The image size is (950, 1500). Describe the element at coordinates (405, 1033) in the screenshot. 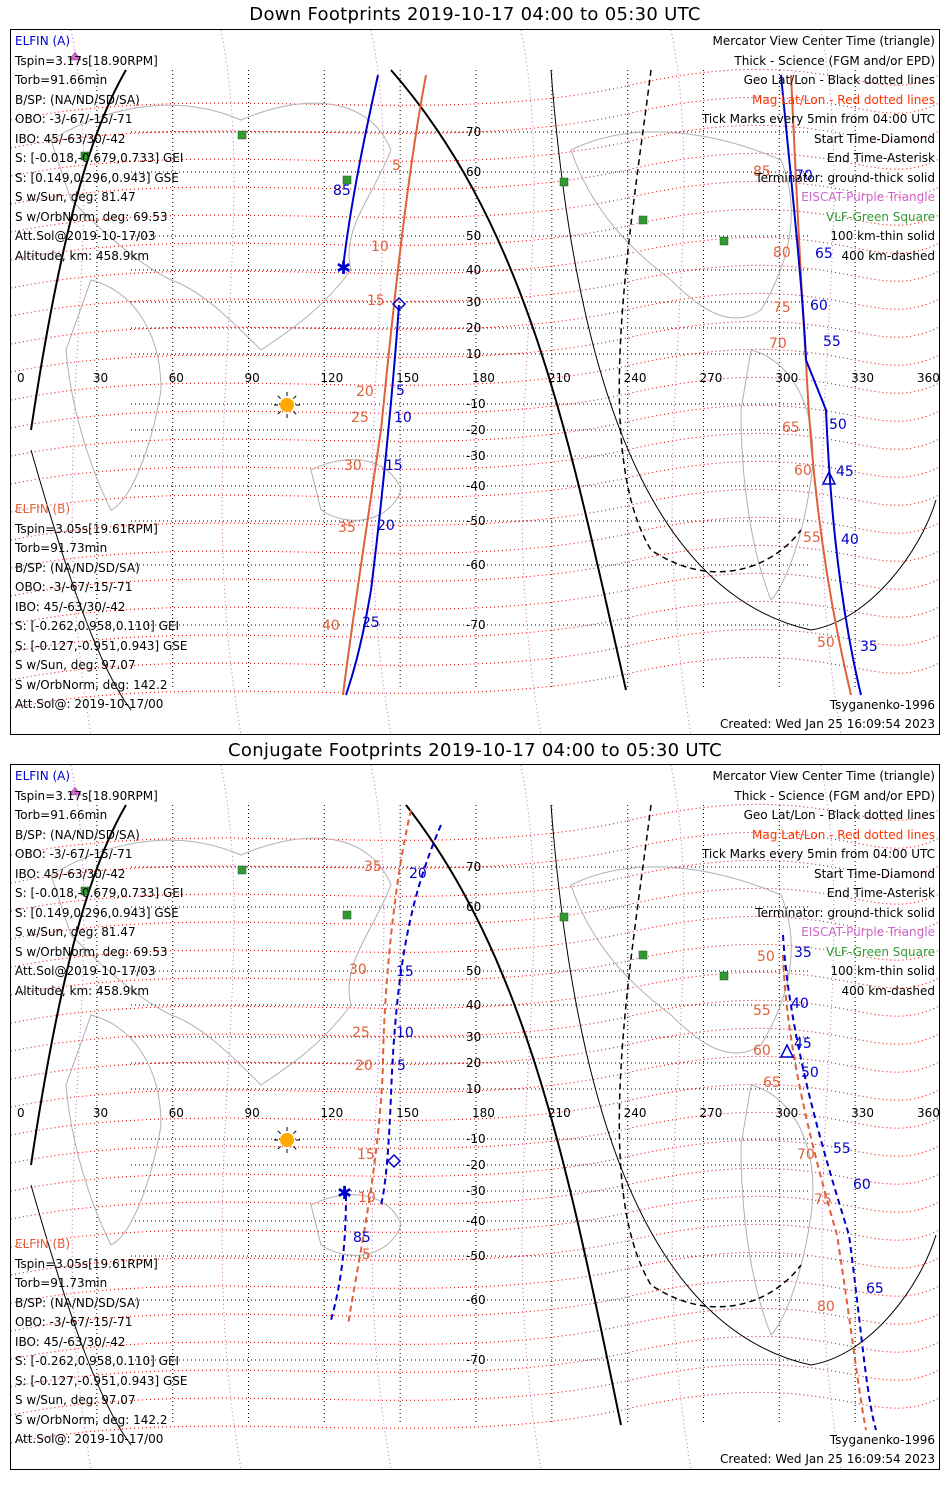

I see `elfin-a-time-tick: 10` at that location.